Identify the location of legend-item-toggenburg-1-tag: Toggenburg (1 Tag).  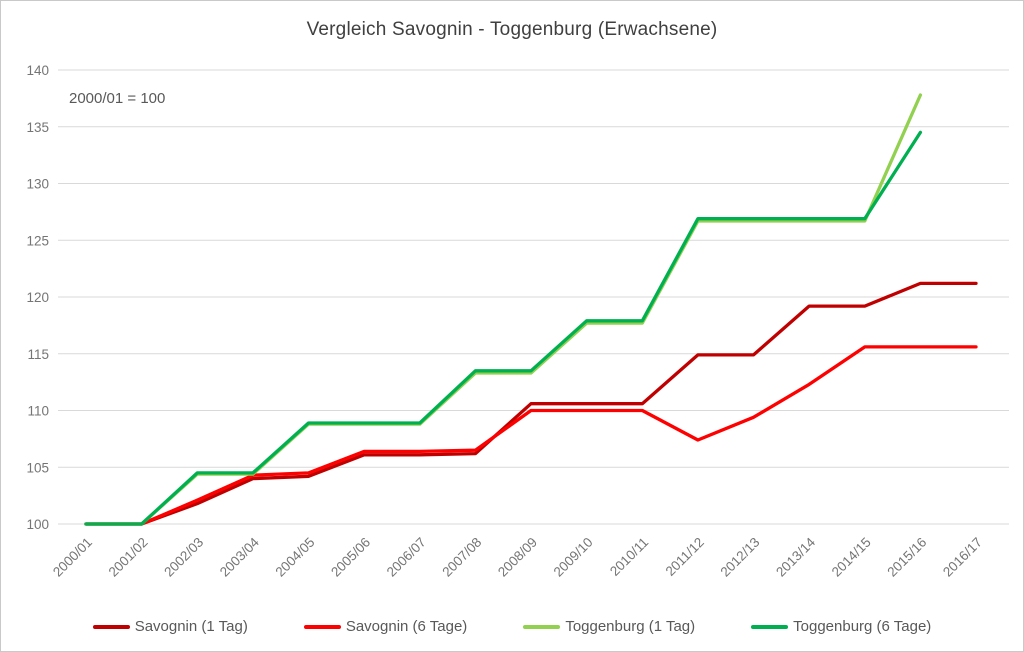
(609, 626).